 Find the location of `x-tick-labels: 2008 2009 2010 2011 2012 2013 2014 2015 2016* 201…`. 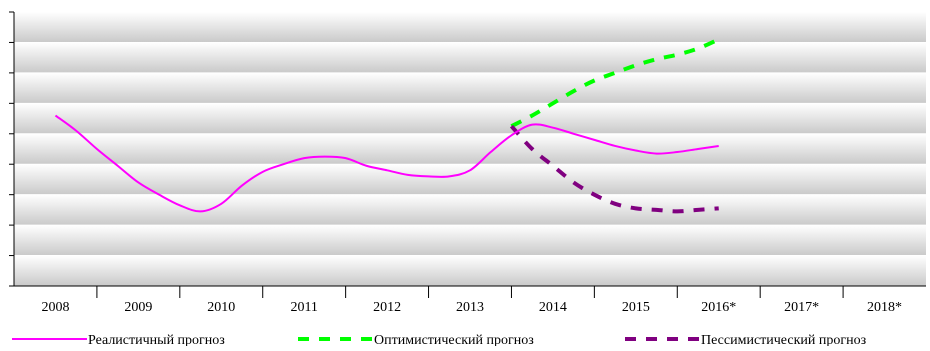

x-tick-labels: 2008 2009 2010 2011 2012 2013 2014 2015 2016* 201… is located at coordinates (471, 307).